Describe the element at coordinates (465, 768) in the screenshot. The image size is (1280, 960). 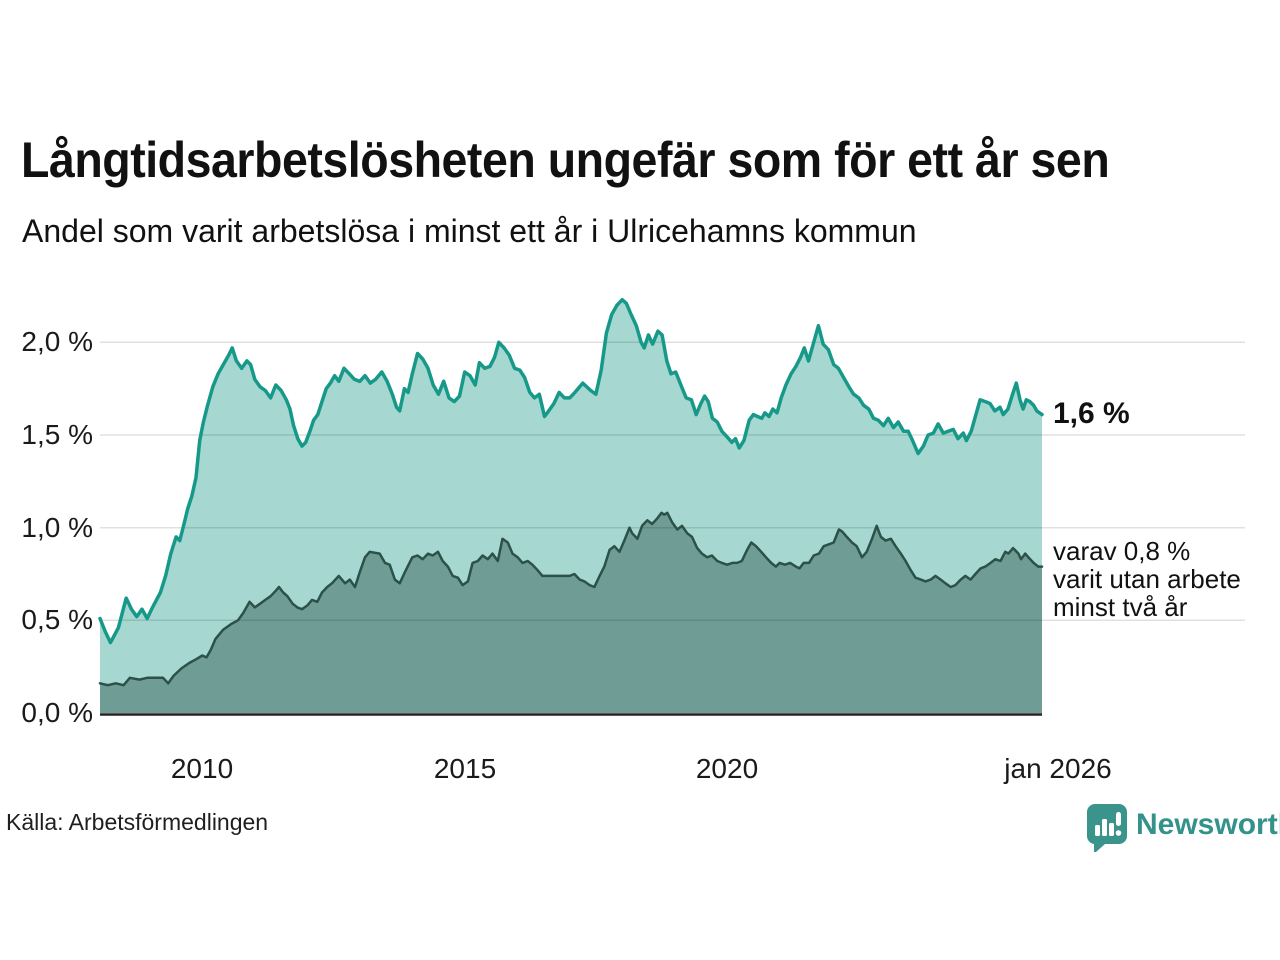
I see `x-axis-tick-label: 2015` at that location.